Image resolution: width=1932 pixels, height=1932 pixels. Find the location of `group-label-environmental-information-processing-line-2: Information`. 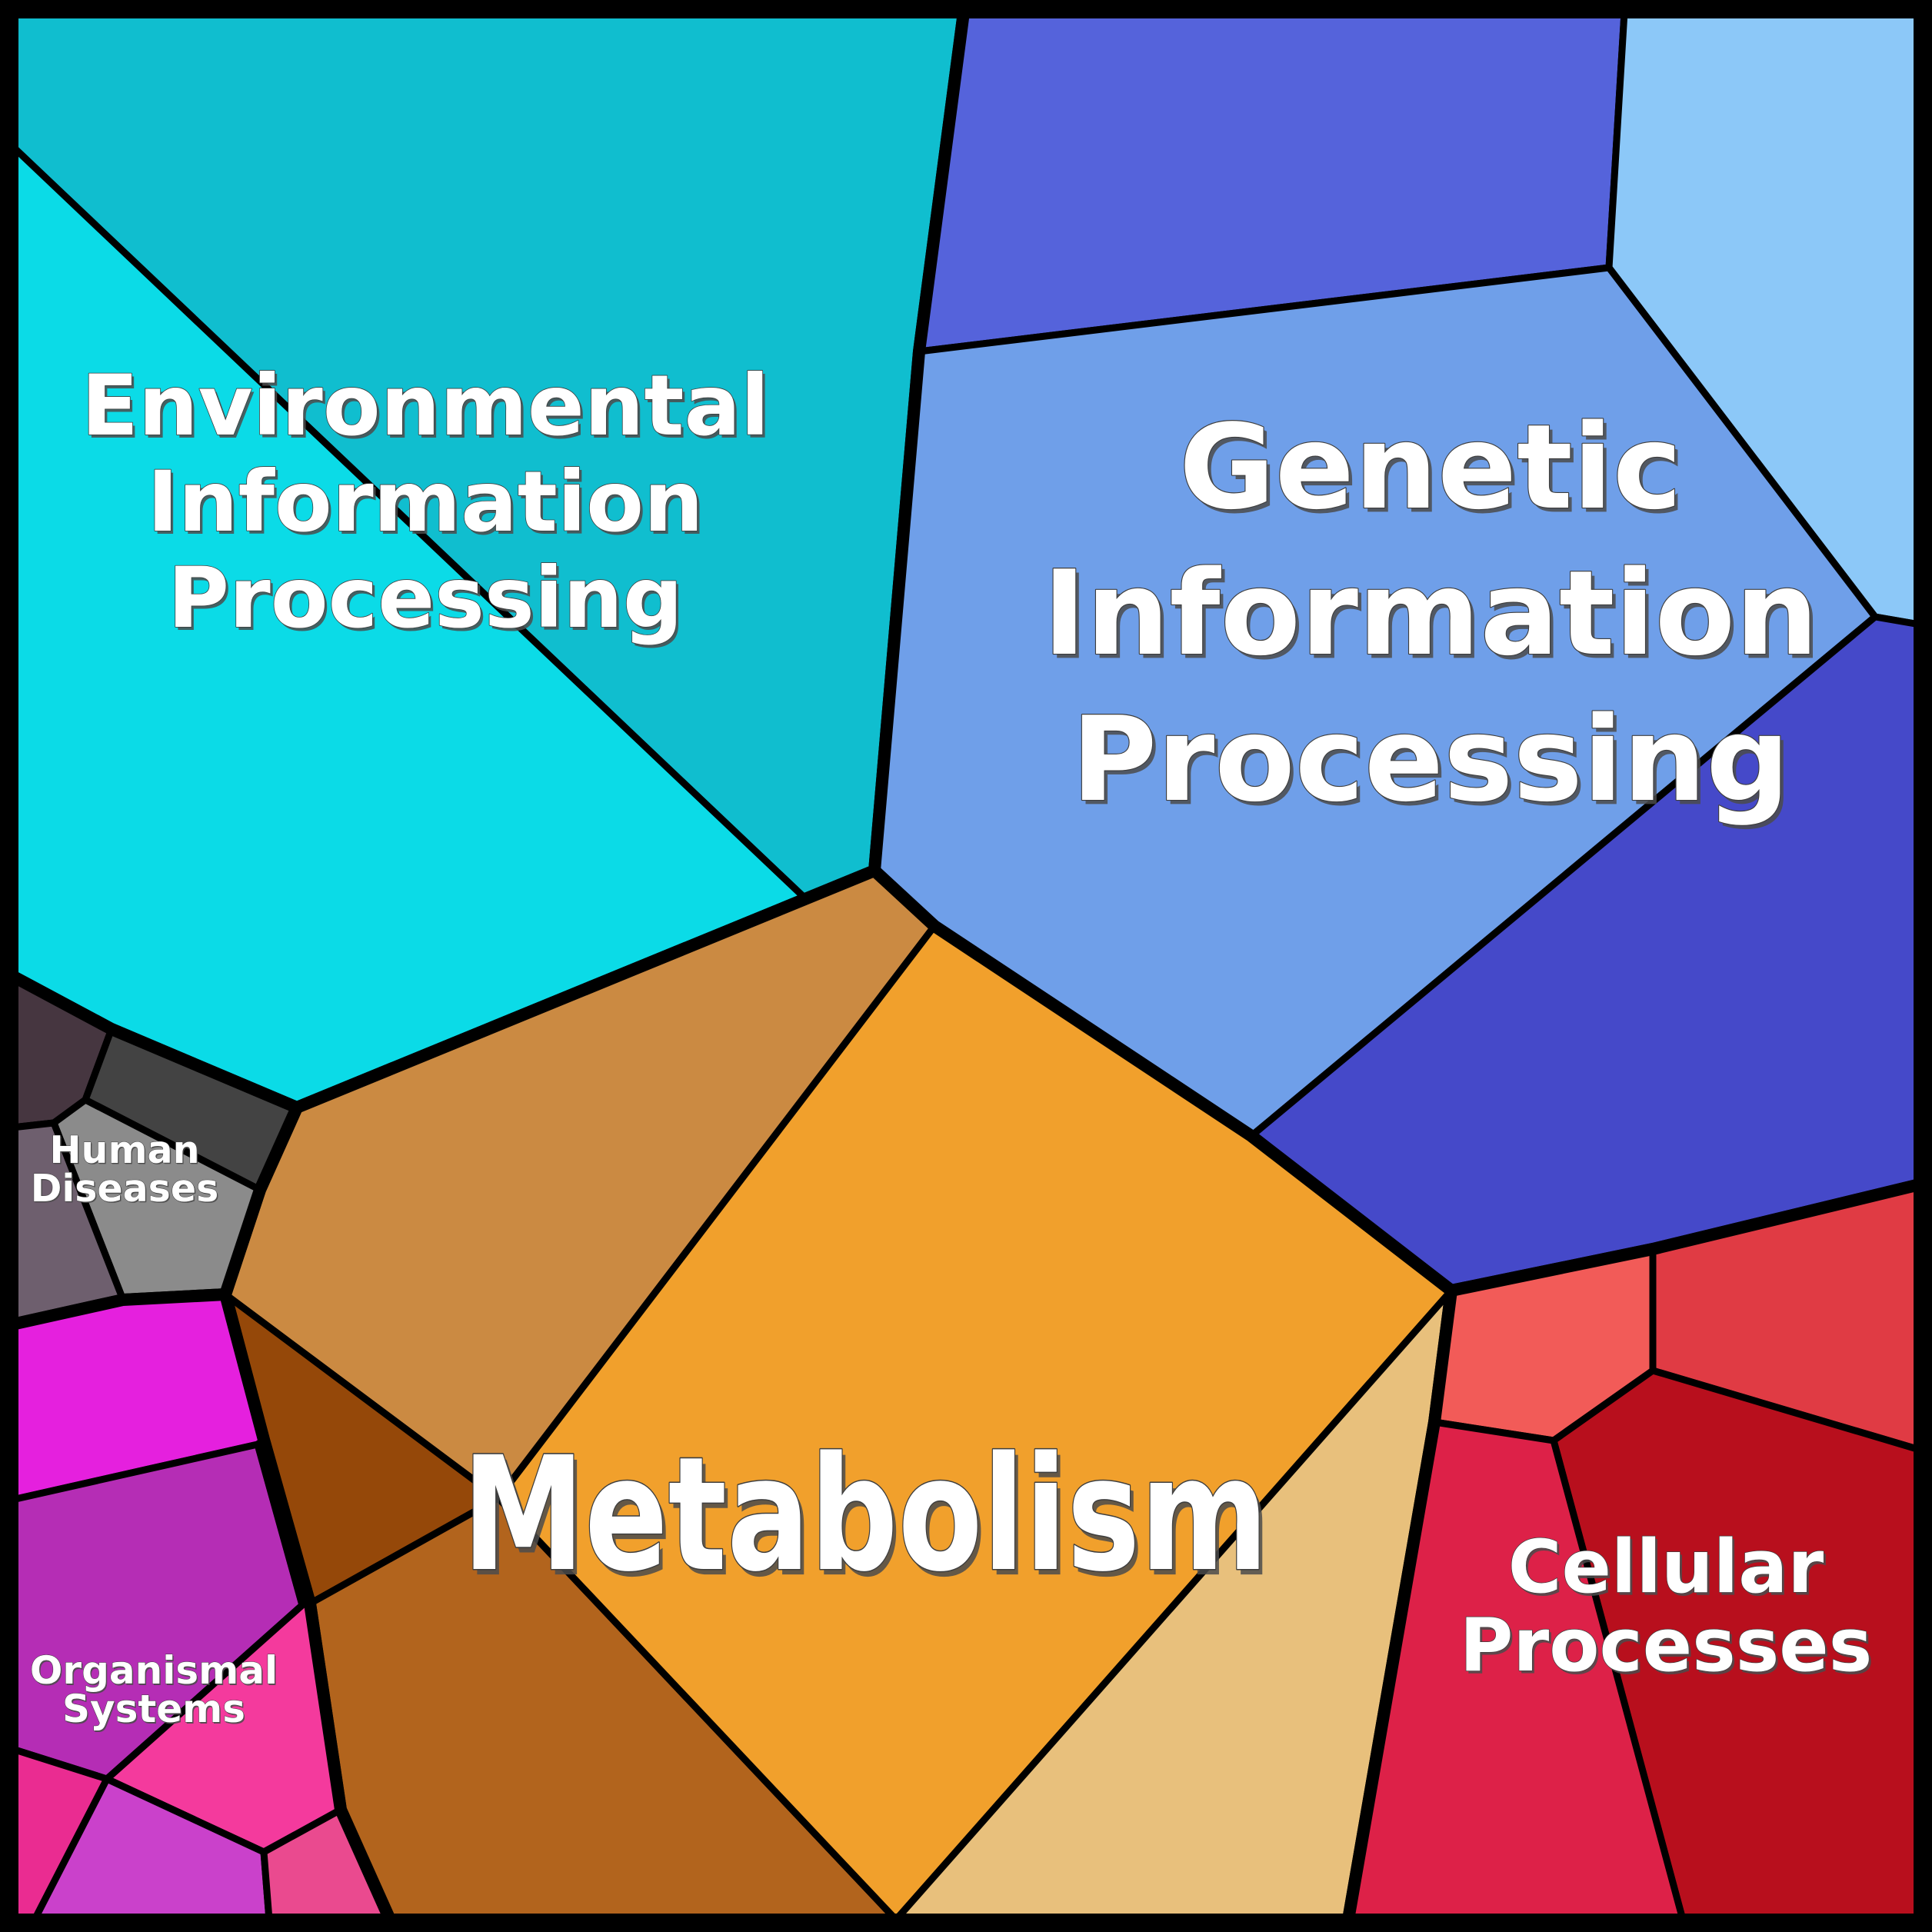

group-label-environmental-information-processing-line-2: Information is located at coordinates (425, 502).